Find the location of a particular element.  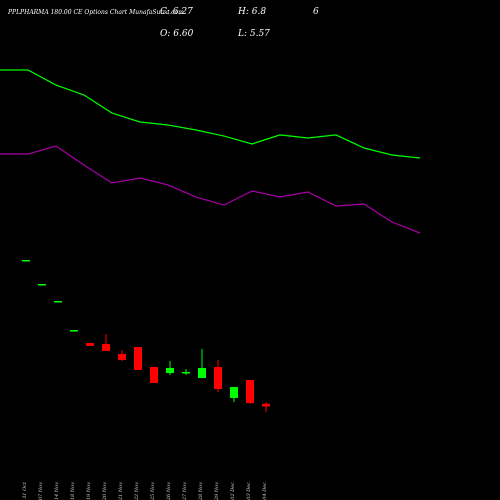

x-tick-label: 21 Nov is located at coordinates (121, 491).